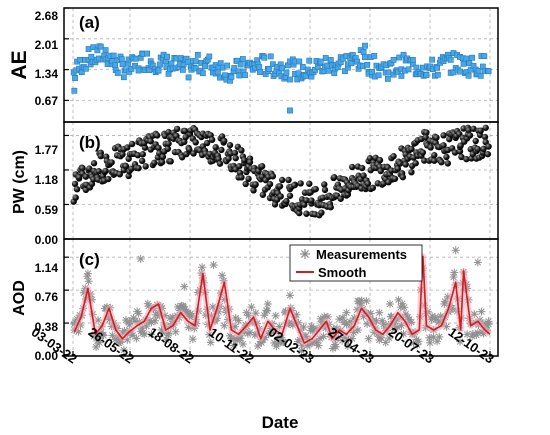 This screenshot has width=550, height=435. Describe the element at coordinates (47, 45) in the screenshot. I see `y-tick-label: 2.01` at that location.